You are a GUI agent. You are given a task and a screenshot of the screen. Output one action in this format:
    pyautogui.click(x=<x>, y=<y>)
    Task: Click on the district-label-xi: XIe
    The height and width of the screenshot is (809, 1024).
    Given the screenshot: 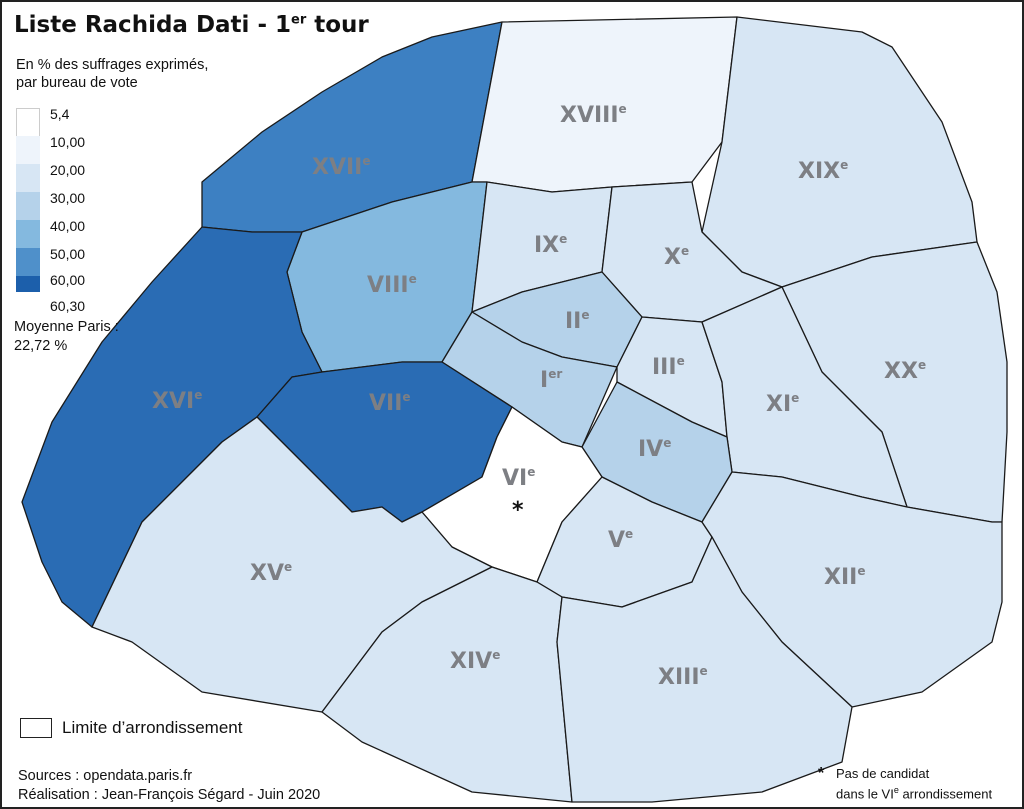 What is the action you would take?
    pyautogui.click(x=782, y=404)
    